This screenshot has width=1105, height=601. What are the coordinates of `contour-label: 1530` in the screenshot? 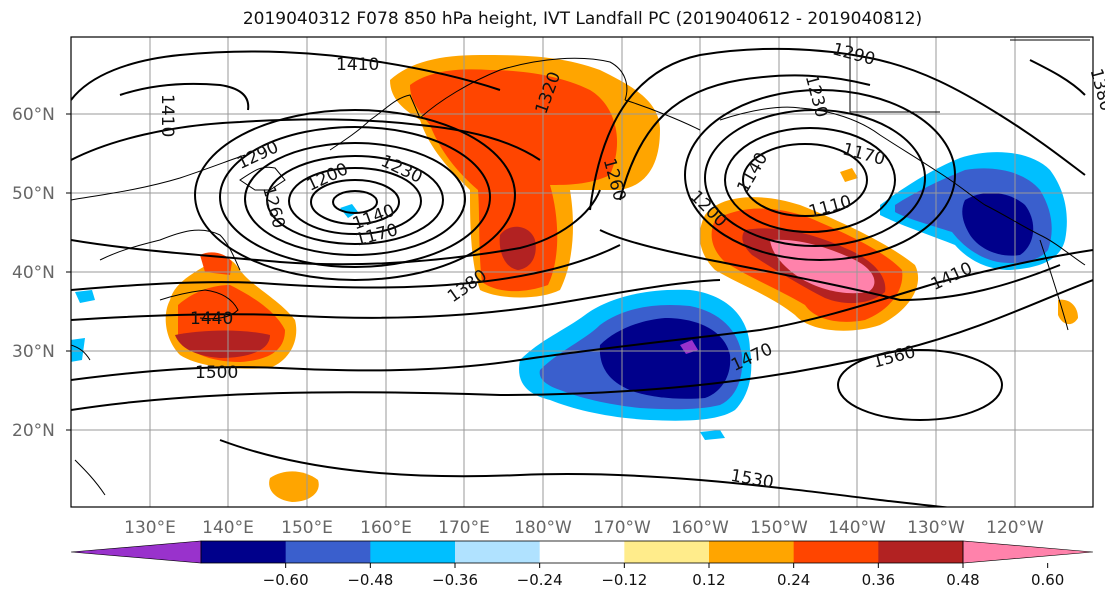 It's located at (752, 479).